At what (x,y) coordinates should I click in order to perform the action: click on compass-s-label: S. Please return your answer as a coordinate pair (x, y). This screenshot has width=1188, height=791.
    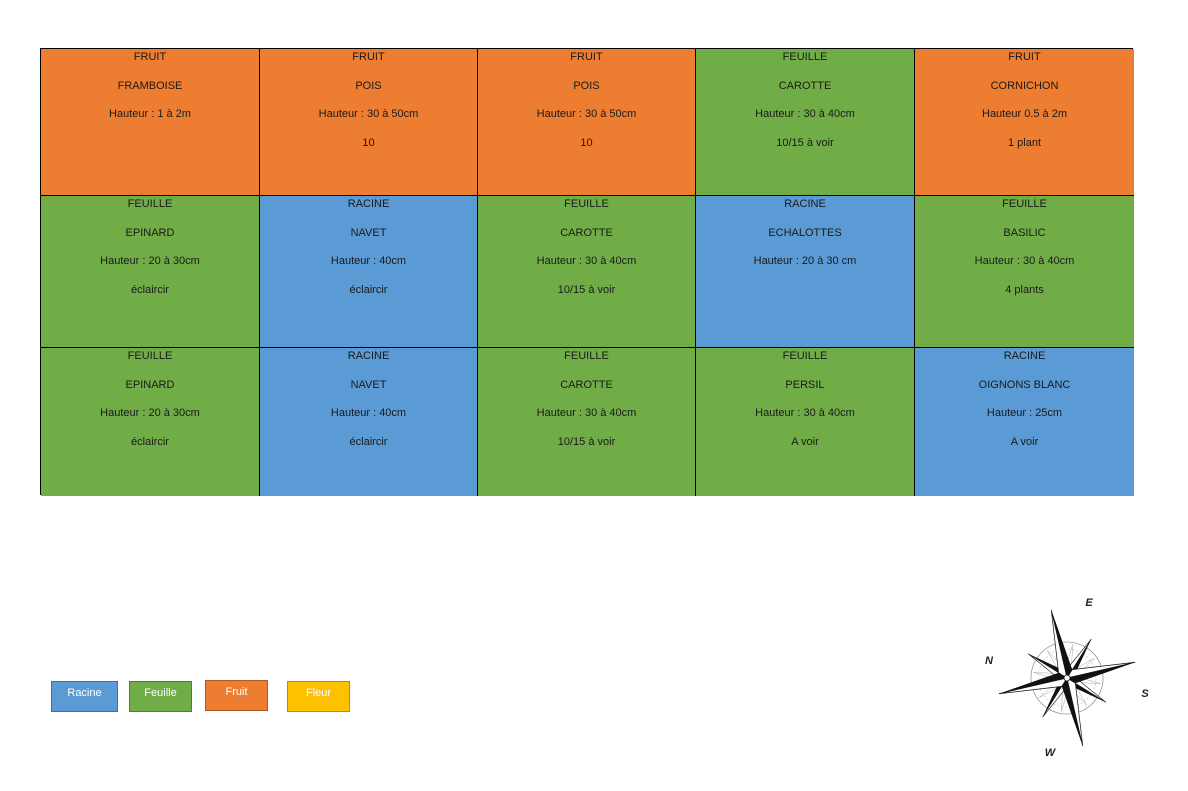
    Looking at the image, I should click on (1145, 694).